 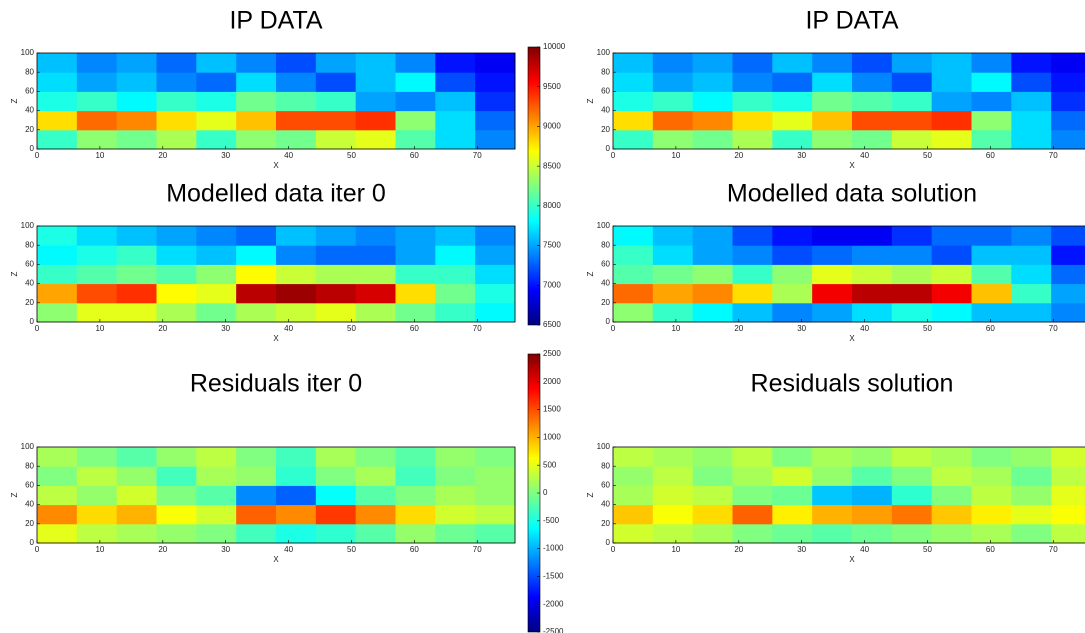 I want to click on x-tick-label: 30, so click(x=225, y=155).